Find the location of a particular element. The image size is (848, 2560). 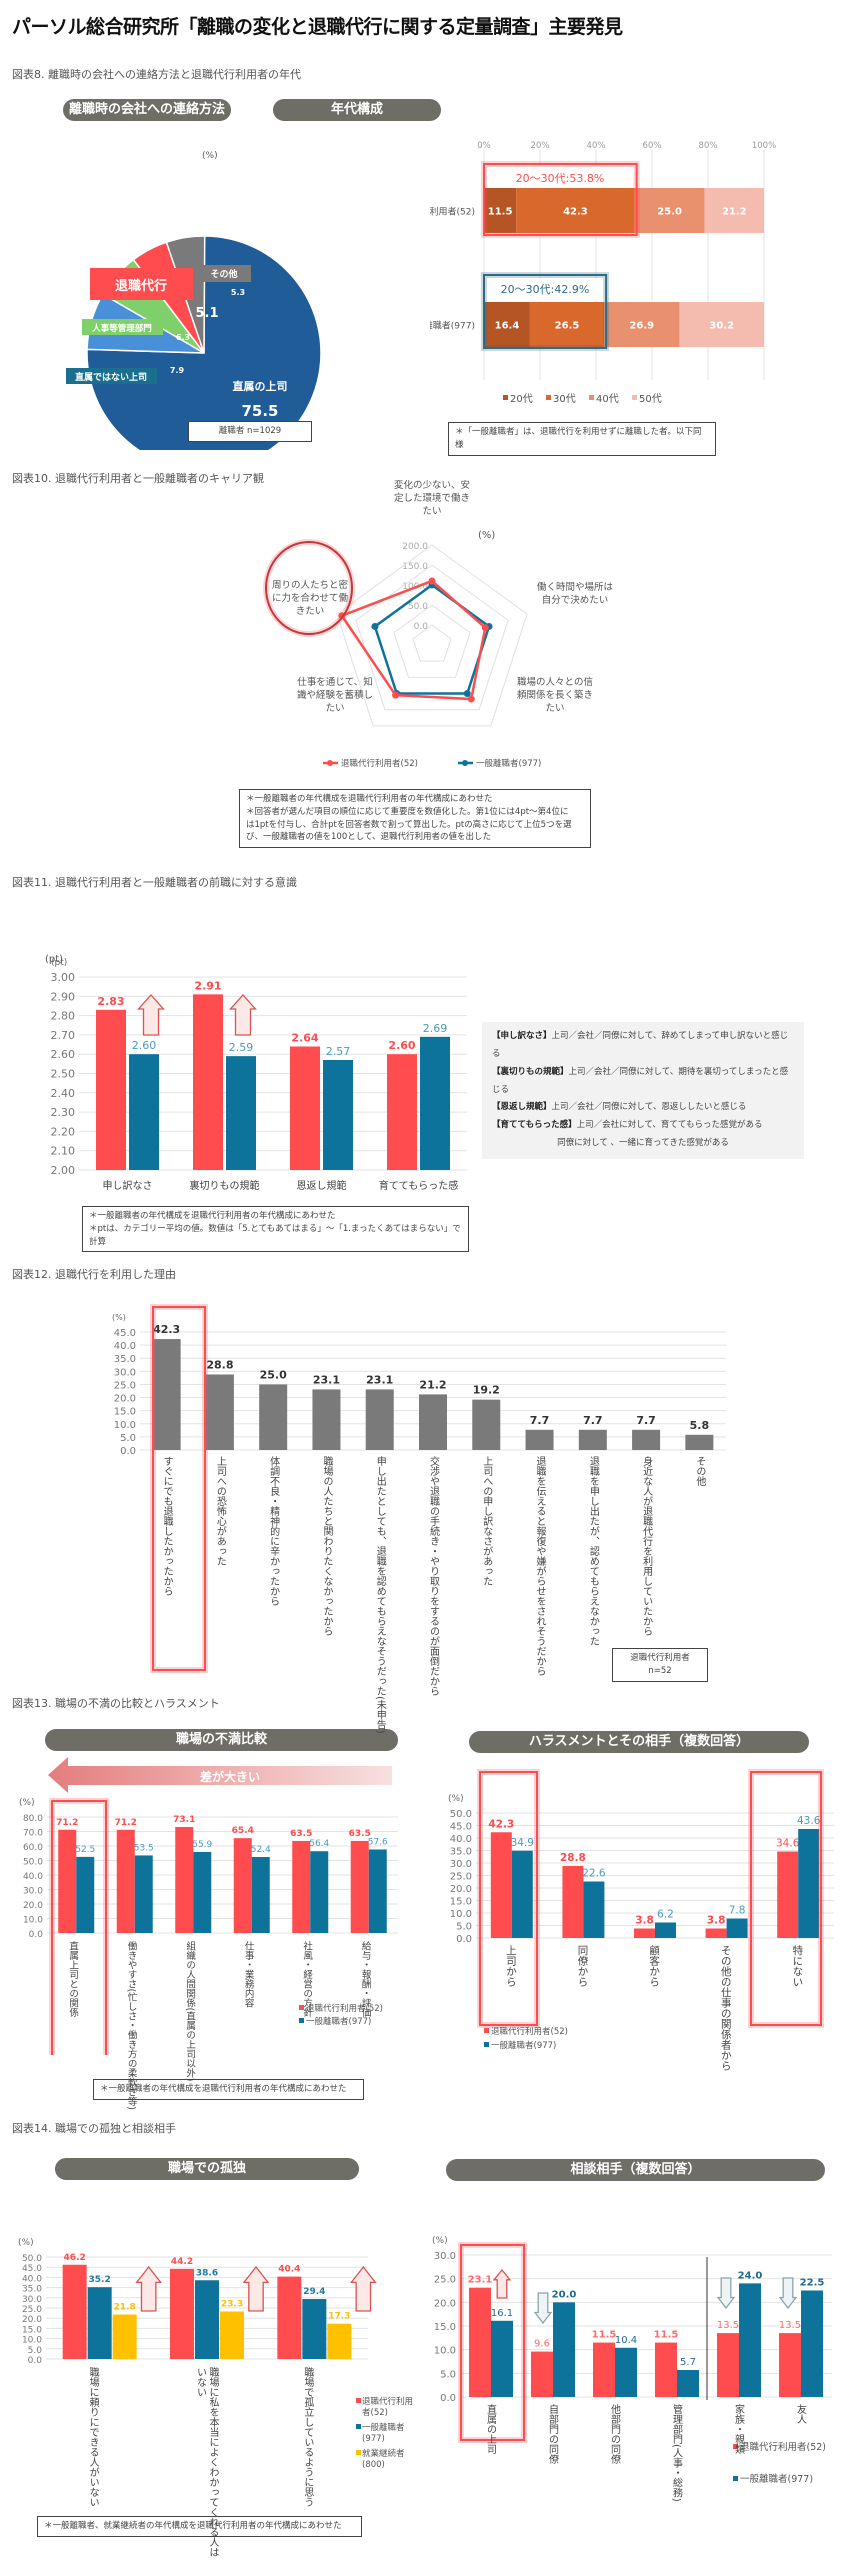

category-label: 管理部門(人事・総務) is located at coordinates (676, 2453).